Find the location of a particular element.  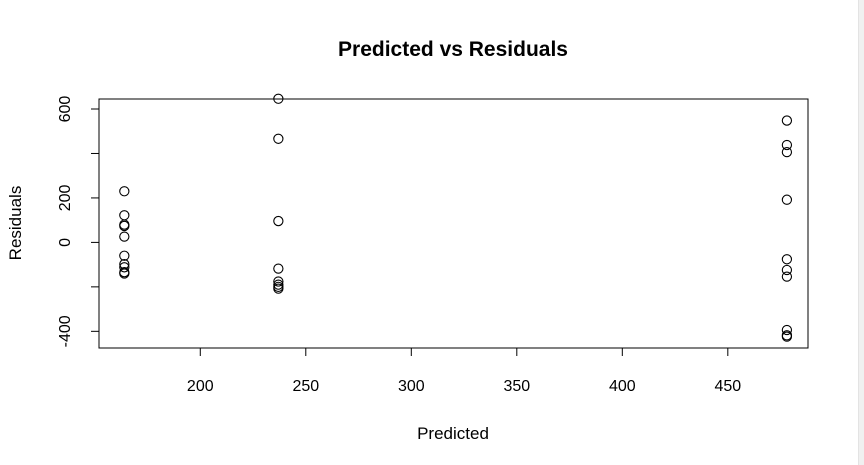

y-axis-tick-label: 200 is located at coordinates (65, 197).